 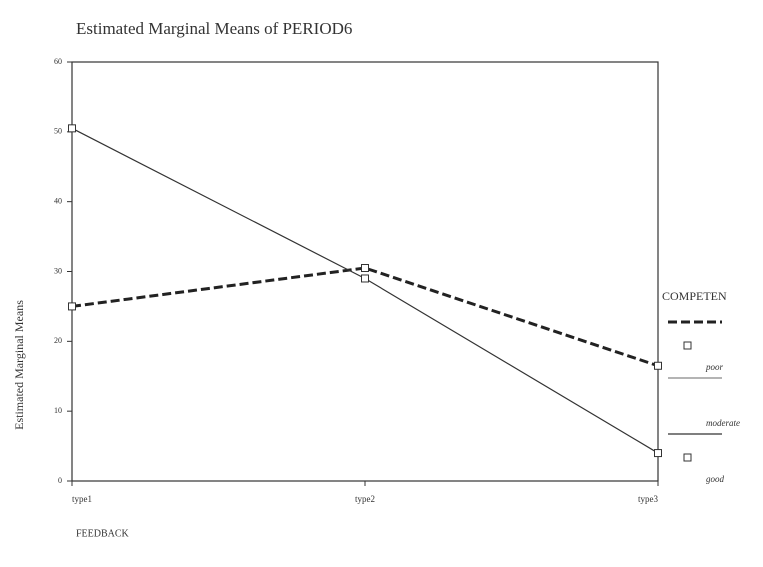 What do you see at coordinates (714, 367) in the screenshot?
I see `legend-label: poor` at bounding box center [714, 367].